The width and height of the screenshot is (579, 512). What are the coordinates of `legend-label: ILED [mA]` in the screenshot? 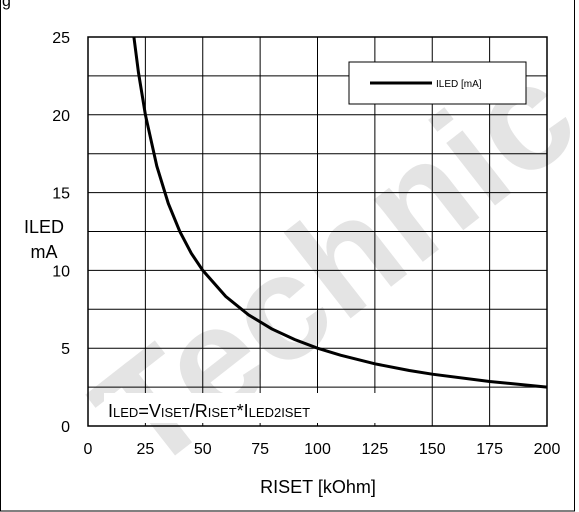 It's located at (459, 84).